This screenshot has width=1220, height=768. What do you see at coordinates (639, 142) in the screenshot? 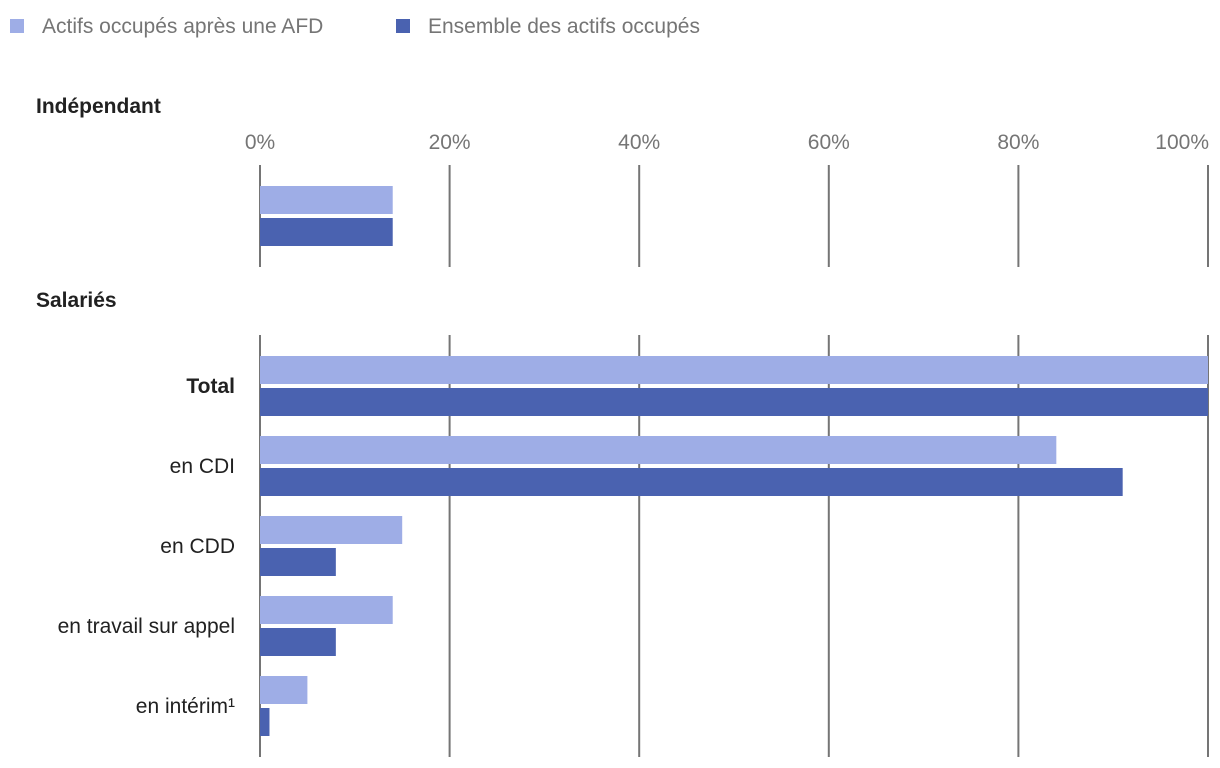
I see `x-tick-label: 40%` at bounding box center [639, 142].